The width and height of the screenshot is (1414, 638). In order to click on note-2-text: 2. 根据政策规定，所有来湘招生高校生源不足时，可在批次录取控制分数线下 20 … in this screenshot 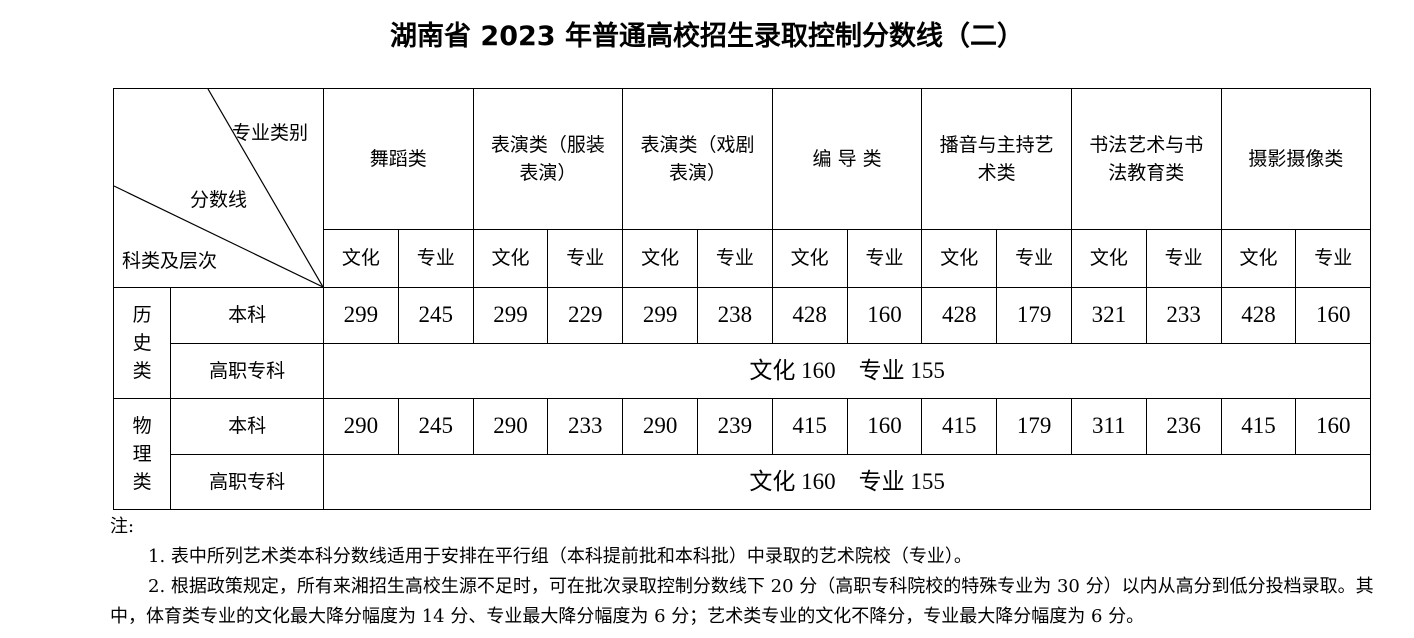, I will do `click(742, 601)`.